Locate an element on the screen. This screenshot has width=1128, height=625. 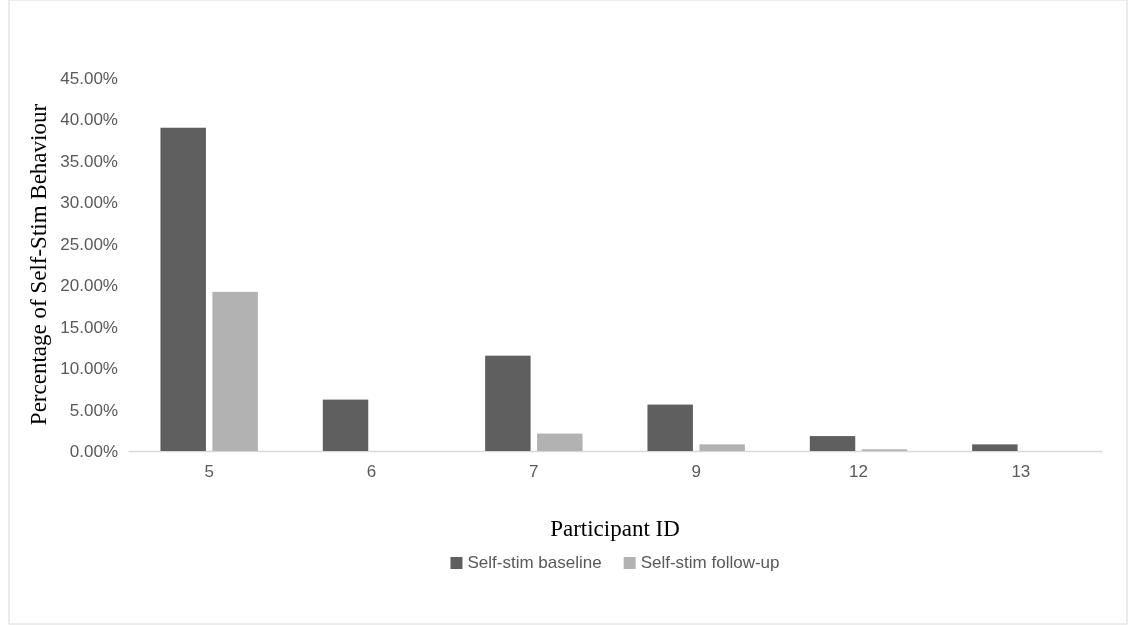
x-tick-label: 6 is located at coordinates (371, 472).